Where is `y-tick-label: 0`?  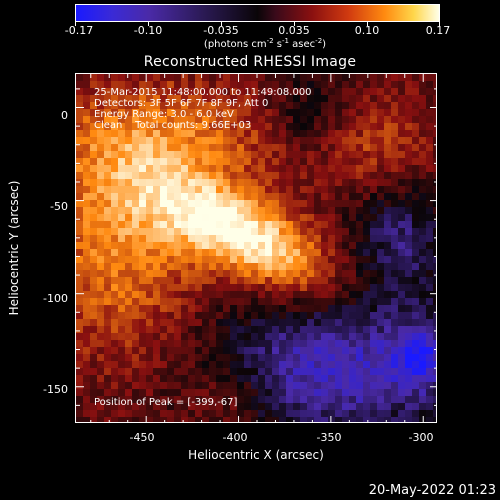
y-tick-label: 0 is located at coordinates (64, 115).